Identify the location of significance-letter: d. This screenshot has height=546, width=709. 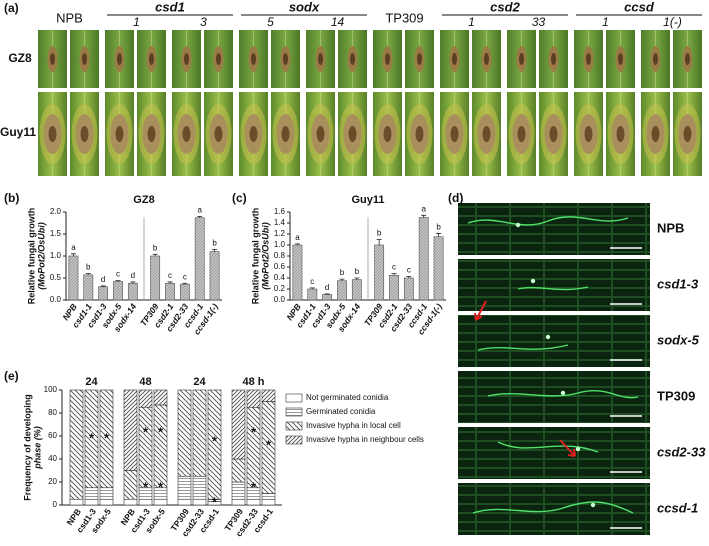
(133, 275).